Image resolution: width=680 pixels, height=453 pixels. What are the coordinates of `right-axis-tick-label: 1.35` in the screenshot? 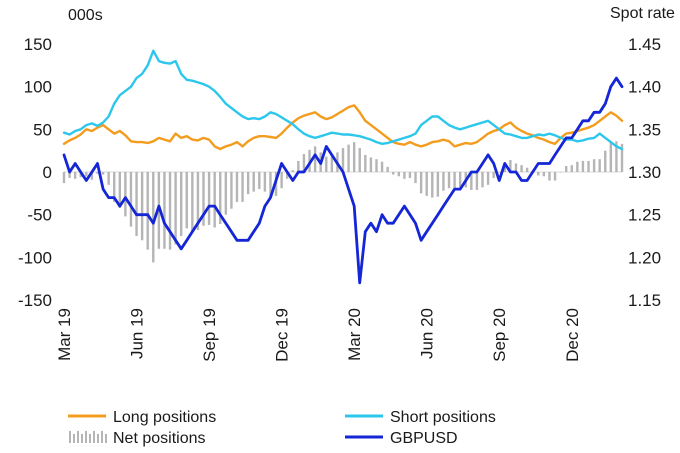 It's located at (644, 129).